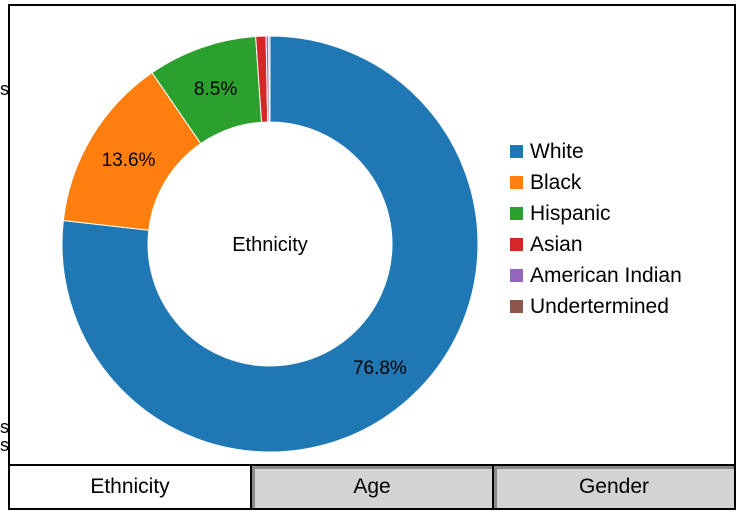  I want to click on chart-tabs: Ethnicity Age Gender, so click(372, 488).